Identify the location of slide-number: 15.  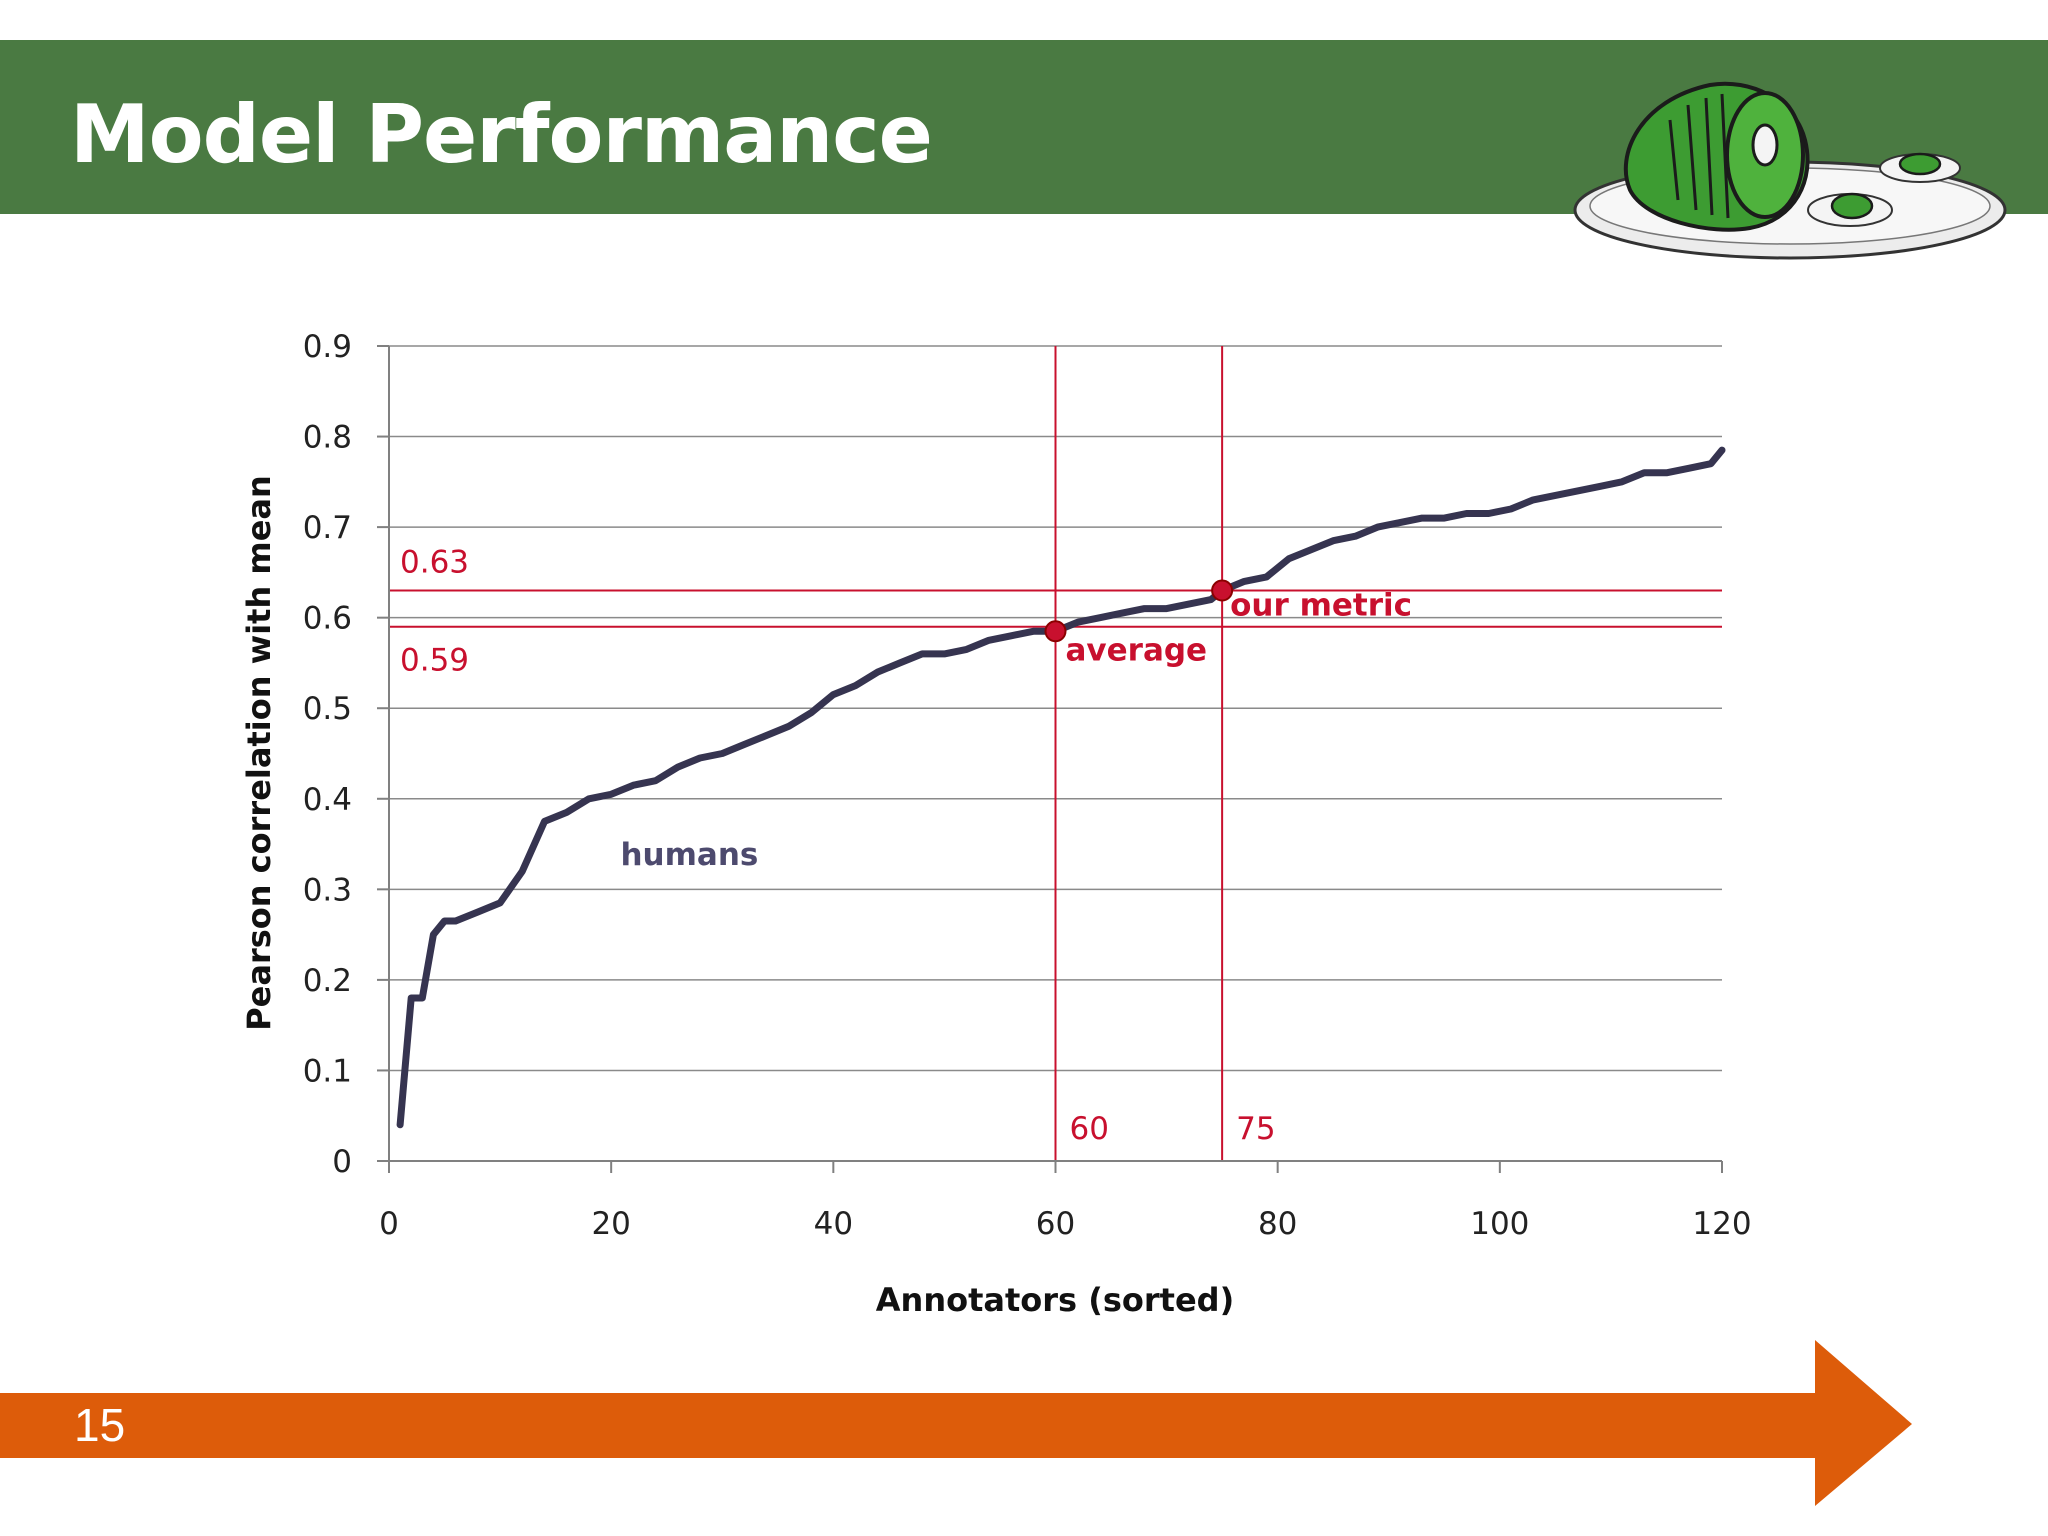
(100, 1425).